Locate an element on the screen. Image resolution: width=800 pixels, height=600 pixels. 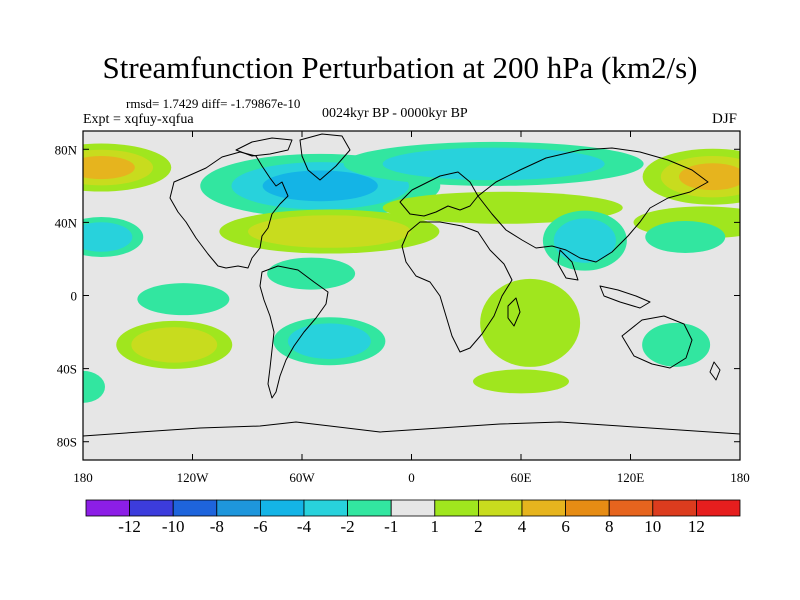
greenland-coast is located at coordinates (325, 157).